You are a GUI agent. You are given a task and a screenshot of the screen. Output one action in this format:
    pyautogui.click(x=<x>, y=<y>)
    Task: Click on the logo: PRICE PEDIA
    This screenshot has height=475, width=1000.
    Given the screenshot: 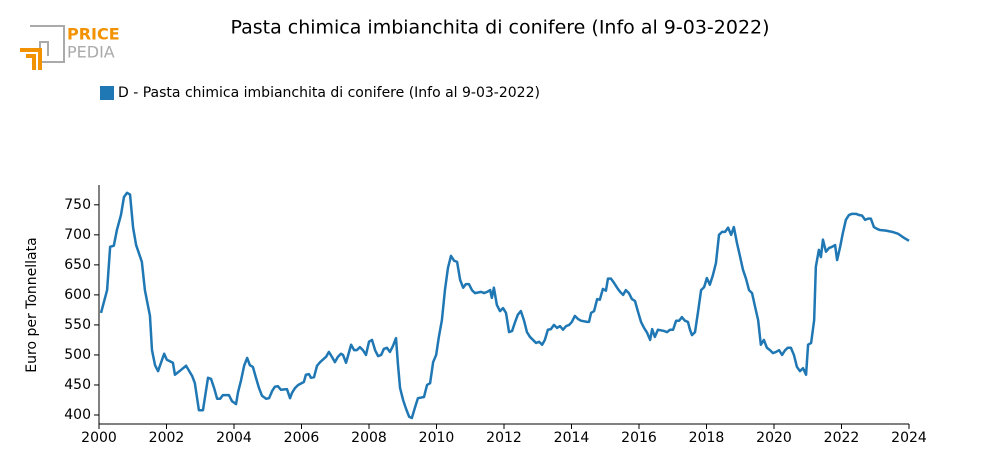 What is the action you would take?
    pyautogui.click(x=70, y=47)
    